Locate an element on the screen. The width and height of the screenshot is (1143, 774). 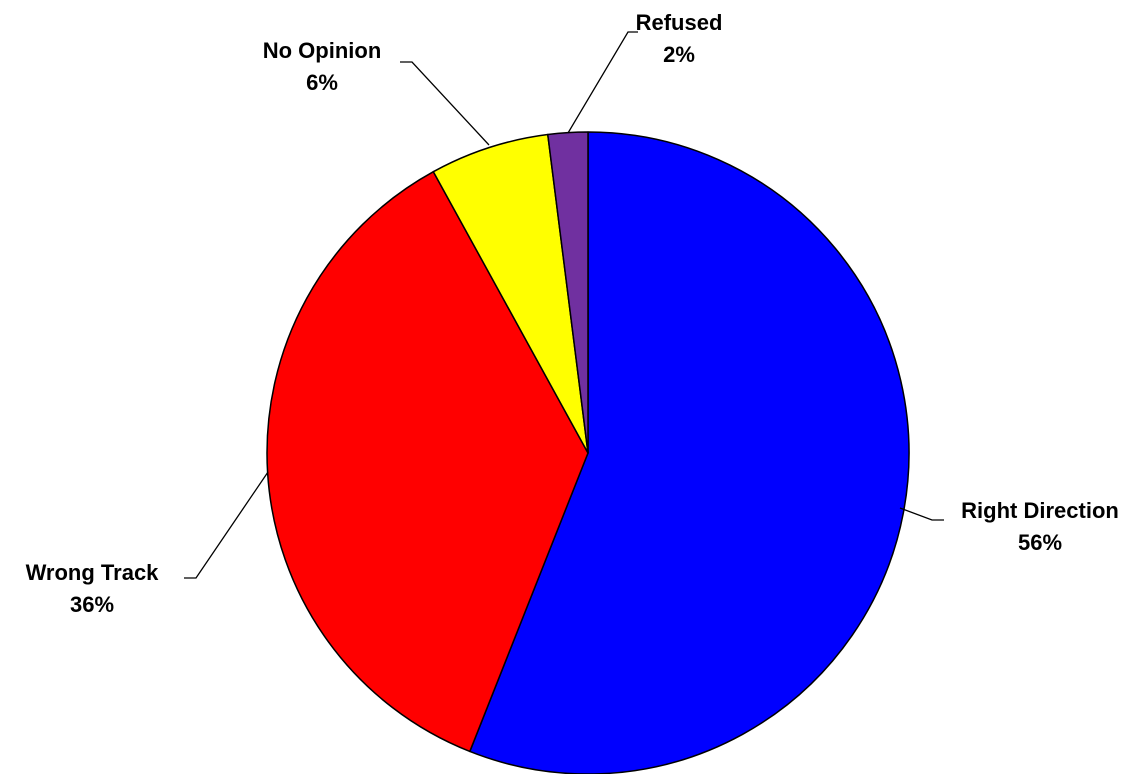
slice-label-no-opinion: No Opinion is located at coordinates (322, 50).